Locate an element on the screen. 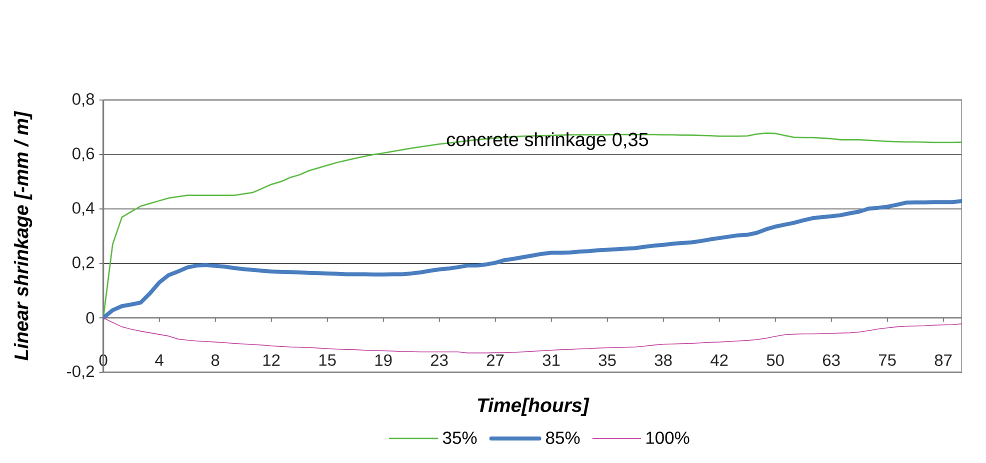  y-tick-label: 0 is located at coordinates (90, 318).